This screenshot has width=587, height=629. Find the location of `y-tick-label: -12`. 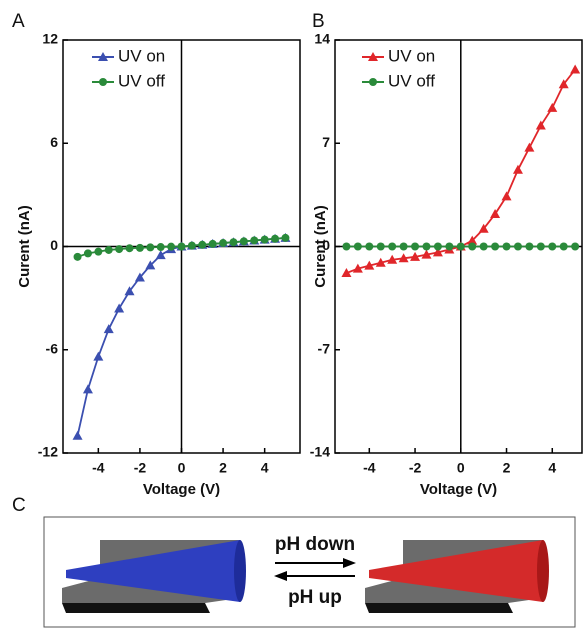

y-tick-label: -12 is located at coordinates (48, 452).